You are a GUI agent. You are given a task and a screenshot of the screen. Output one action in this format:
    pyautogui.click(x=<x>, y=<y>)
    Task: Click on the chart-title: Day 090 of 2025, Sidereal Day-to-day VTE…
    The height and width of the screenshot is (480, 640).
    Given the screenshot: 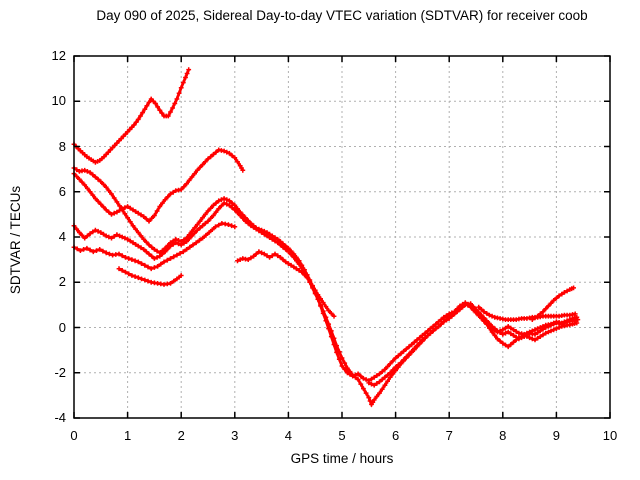 What is the action you would take?
    pyautogui.click(x=342, y=15)
    